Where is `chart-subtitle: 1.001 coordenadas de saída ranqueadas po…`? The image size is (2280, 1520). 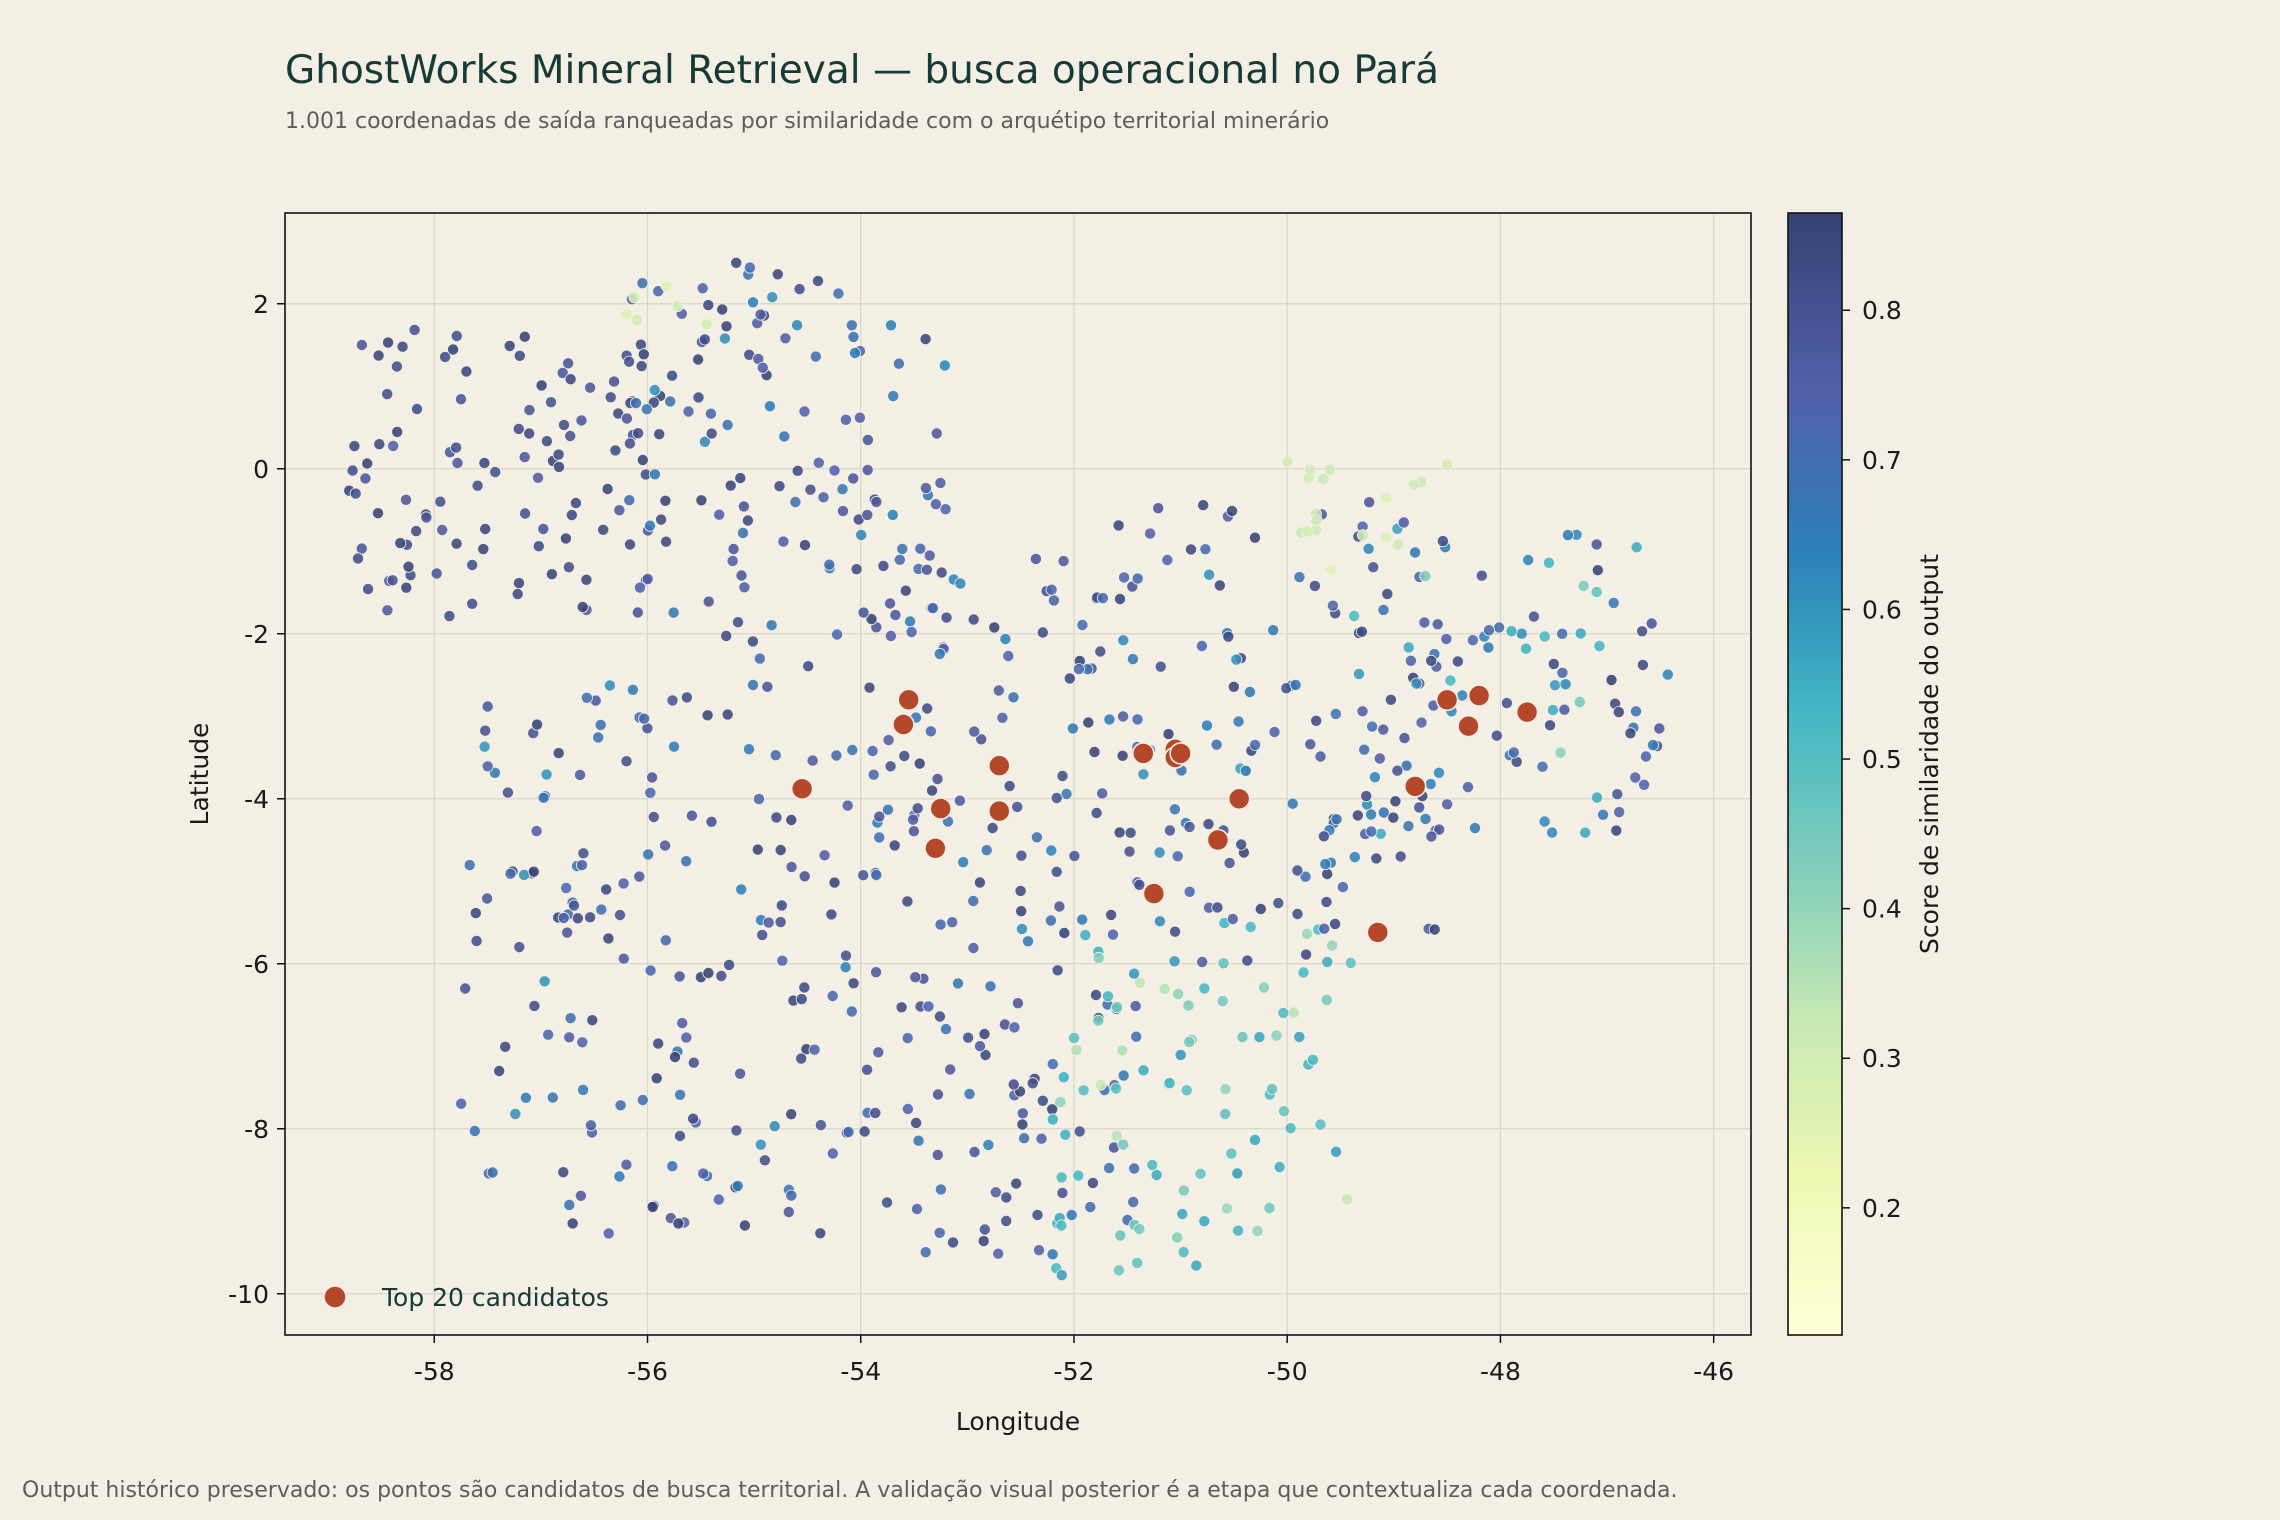 chart-subtitle: 1.001 coordenadas de saída ranqueadas po… is located at coordinates (807, 121).